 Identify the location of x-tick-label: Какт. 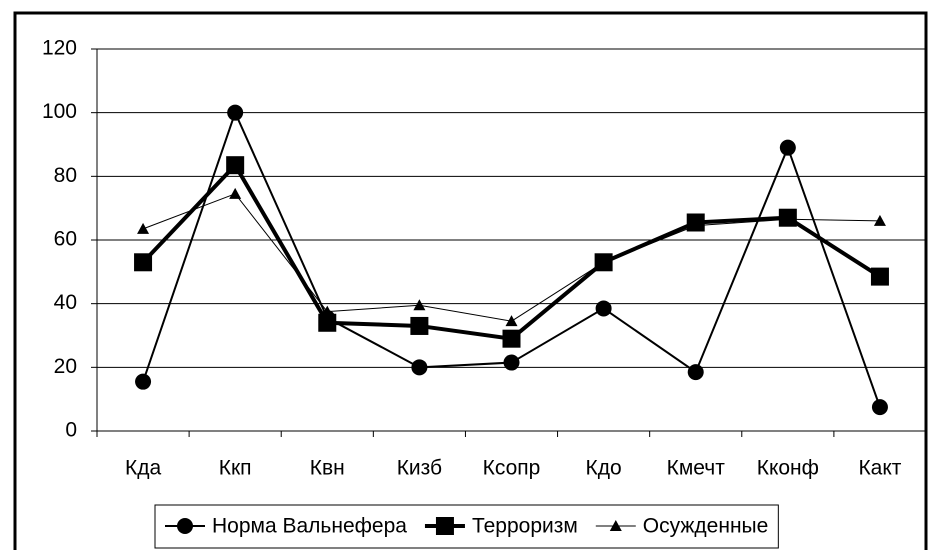
(879, 468).